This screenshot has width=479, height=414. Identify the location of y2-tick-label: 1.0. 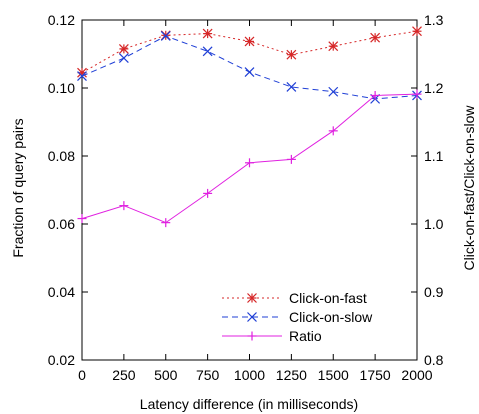
(434, 224).